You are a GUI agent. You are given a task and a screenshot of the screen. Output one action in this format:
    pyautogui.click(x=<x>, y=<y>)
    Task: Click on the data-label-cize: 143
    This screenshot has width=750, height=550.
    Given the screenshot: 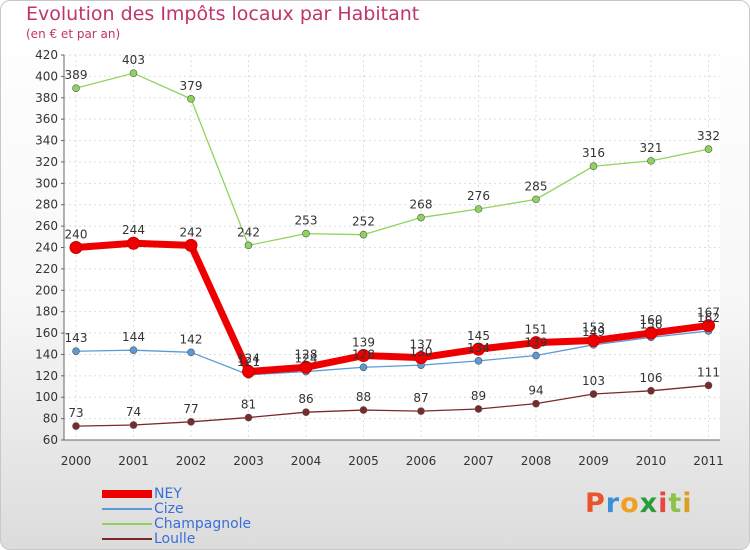 What is the action you would take?
    pyautogui.click(x=76, y=338)
    